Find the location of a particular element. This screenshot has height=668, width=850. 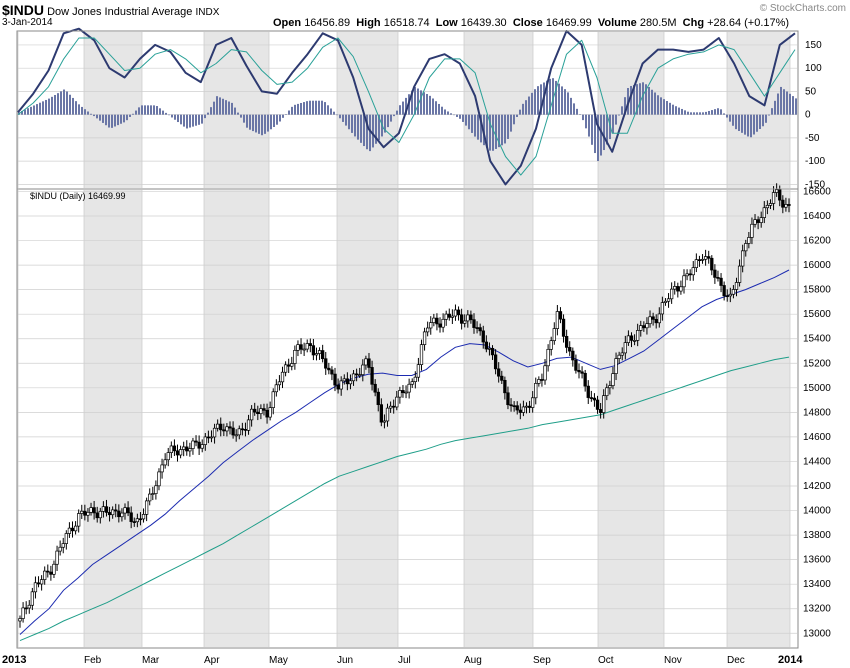

price-tick-label: 15600 is located at coordinates (817, 314).